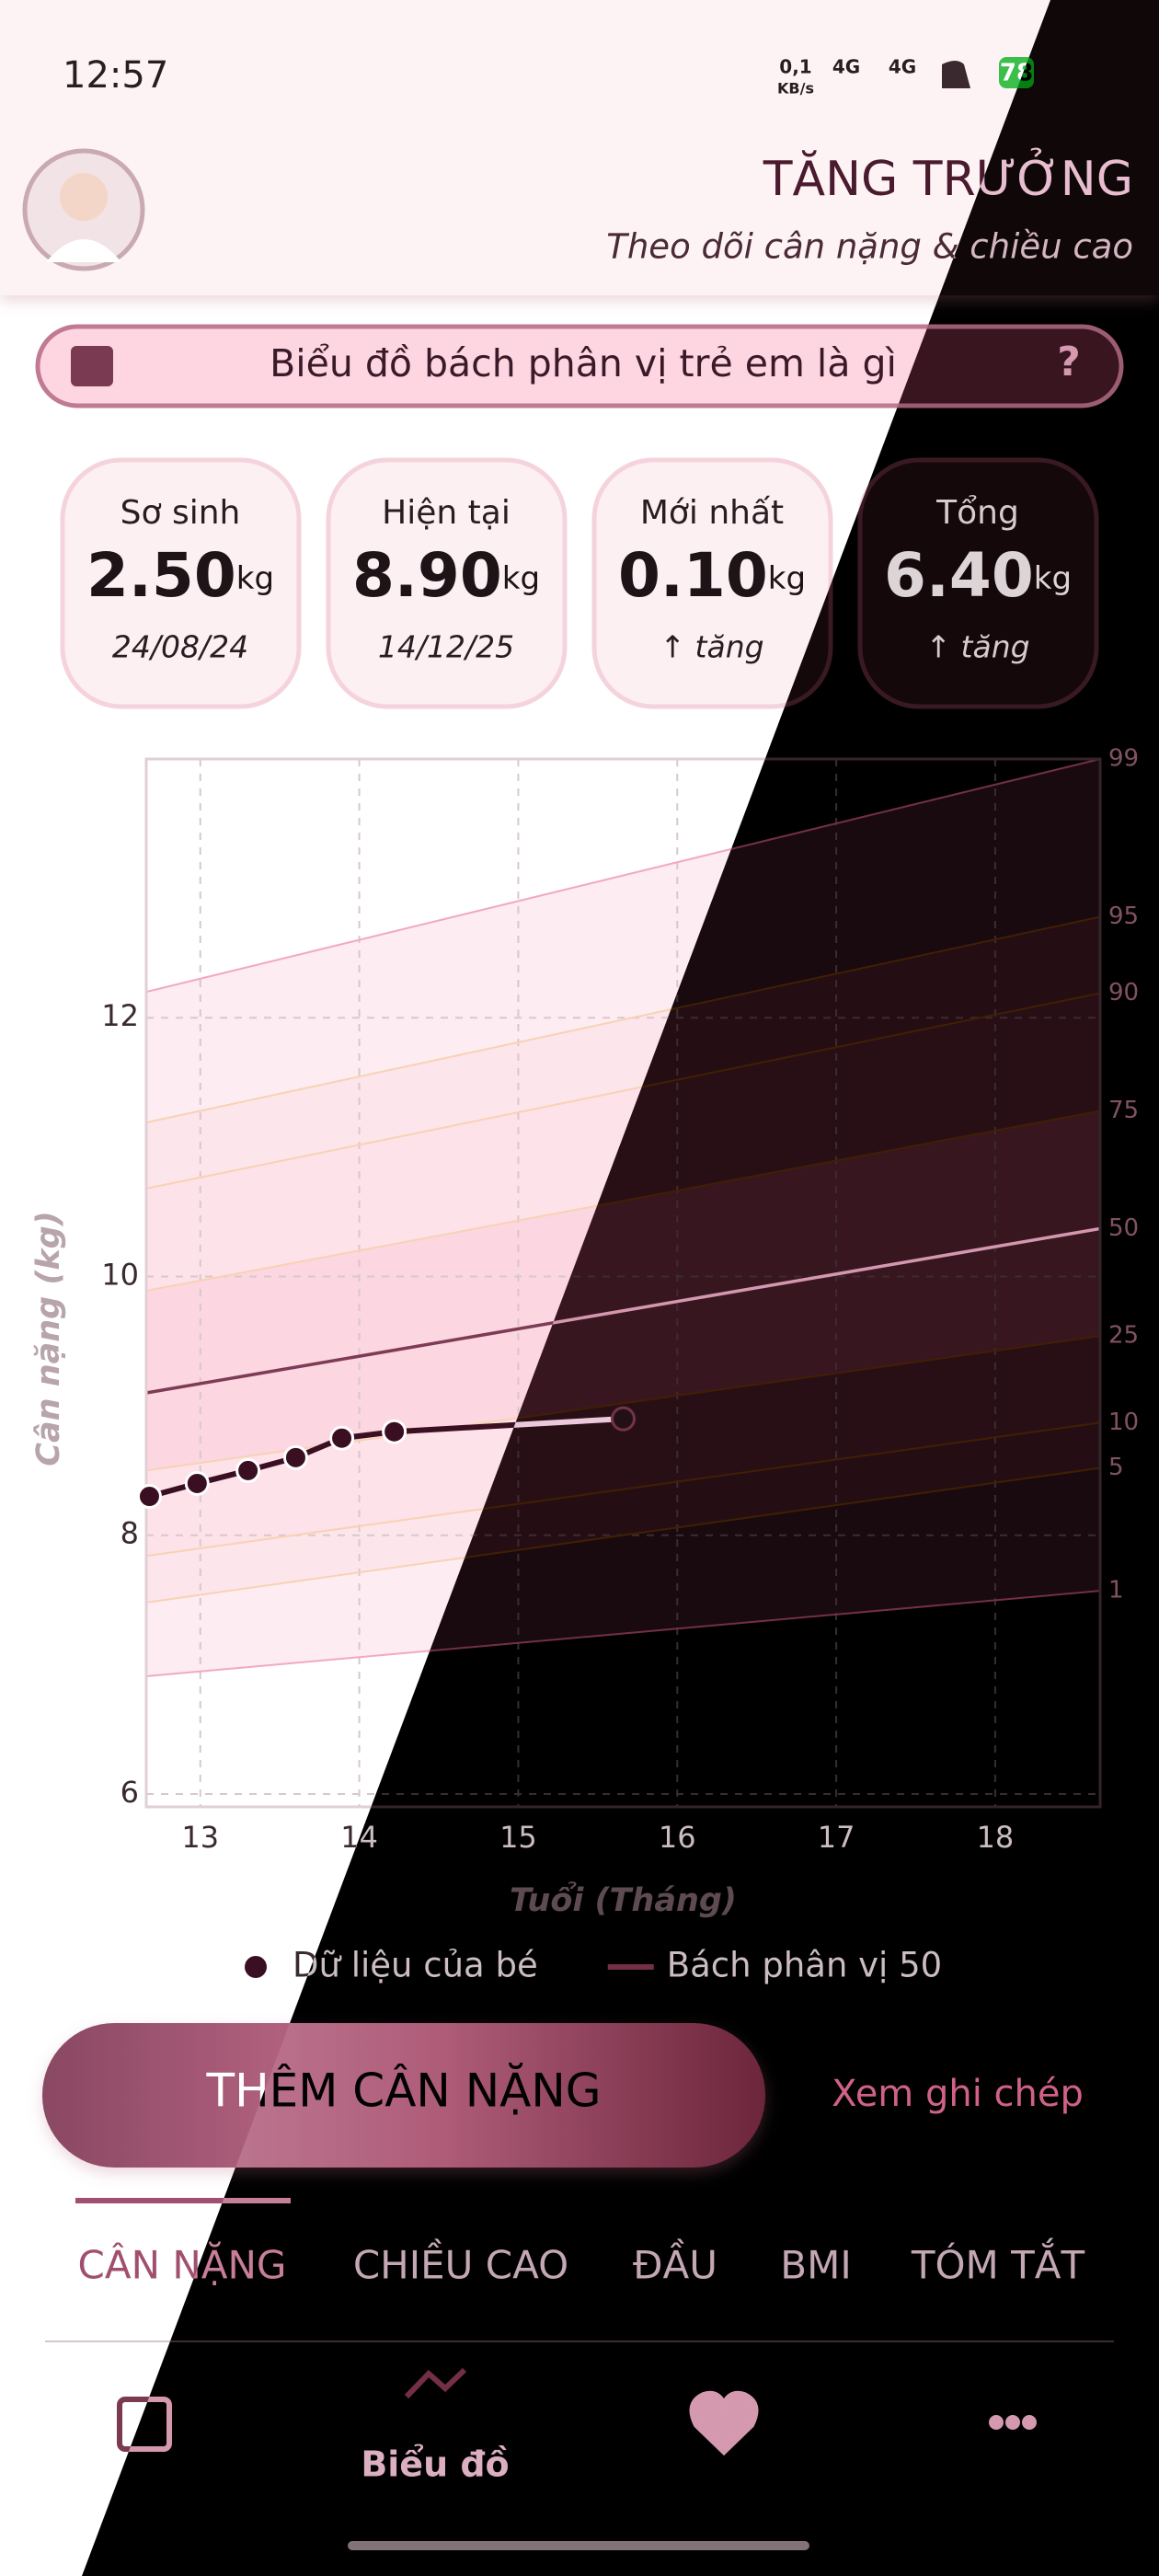 This screenshot has width=1159, height=2576. What do you see at coordinates (404, 2090) in the screenshot?
I see `add-weight-label: THÊM CÂN NẶNG` at bounding box center [404, 2090].